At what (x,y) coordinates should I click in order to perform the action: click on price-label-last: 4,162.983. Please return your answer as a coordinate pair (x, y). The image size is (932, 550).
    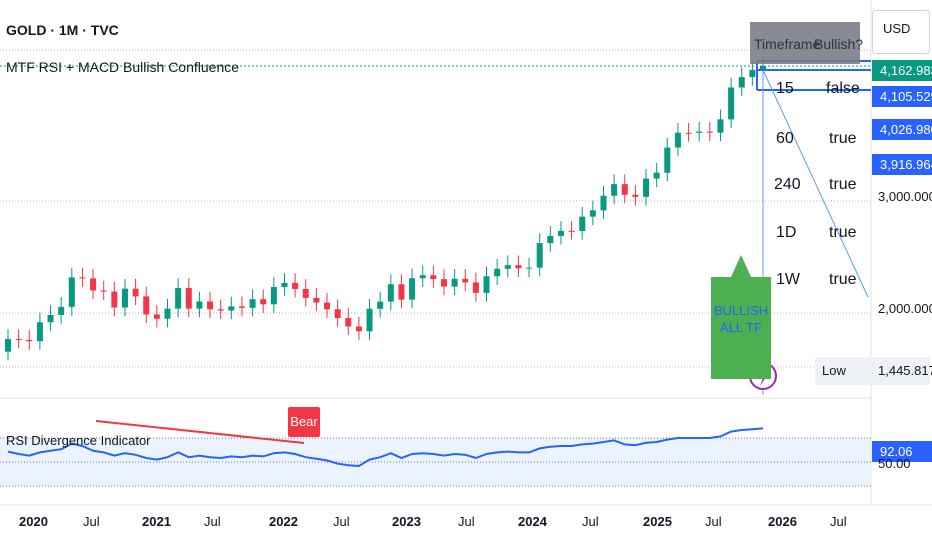
    Looking at the image, I should click on (902, 70).